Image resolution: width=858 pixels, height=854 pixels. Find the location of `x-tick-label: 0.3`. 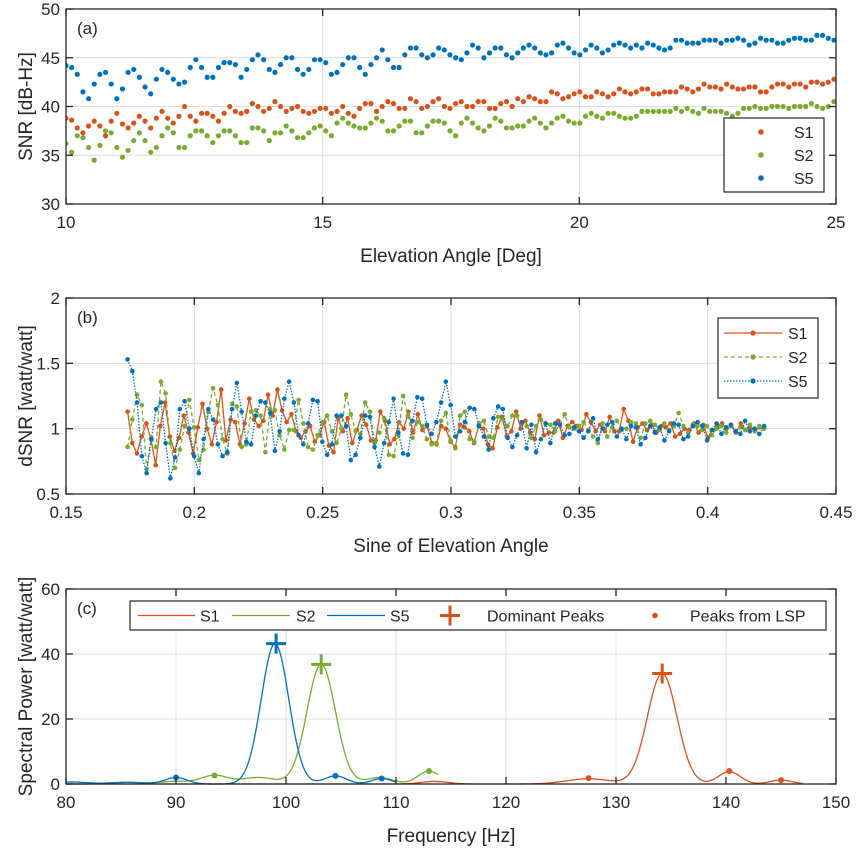

x-tick-label: 0.3 is located at coordinates (451, 512).